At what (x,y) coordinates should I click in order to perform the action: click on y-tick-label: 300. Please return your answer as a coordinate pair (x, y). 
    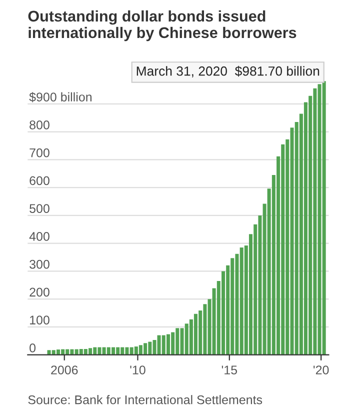
    Looking at the image, I should click on (40, 264).